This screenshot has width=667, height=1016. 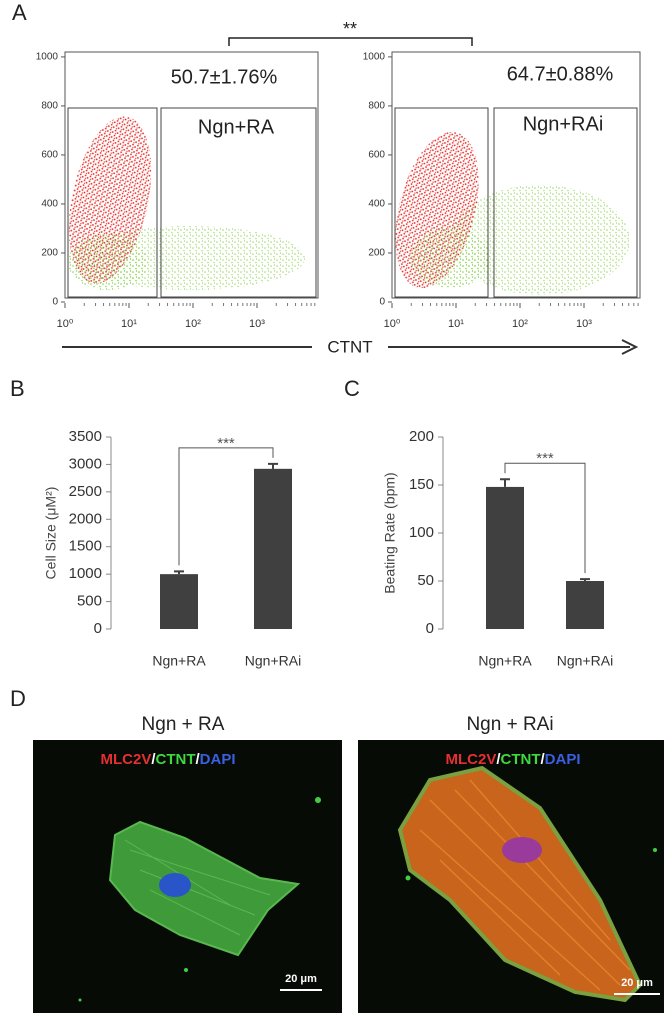 What do you see at coordinates (563, 124) in the screenshot?
I see `annotation: Ngn+RAi` at bounding box center [563, 124].